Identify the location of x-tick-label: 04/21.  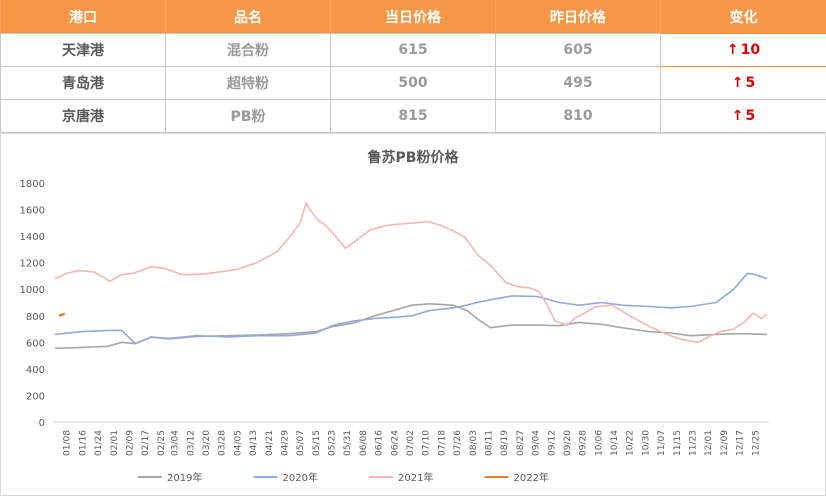
(270, 443).